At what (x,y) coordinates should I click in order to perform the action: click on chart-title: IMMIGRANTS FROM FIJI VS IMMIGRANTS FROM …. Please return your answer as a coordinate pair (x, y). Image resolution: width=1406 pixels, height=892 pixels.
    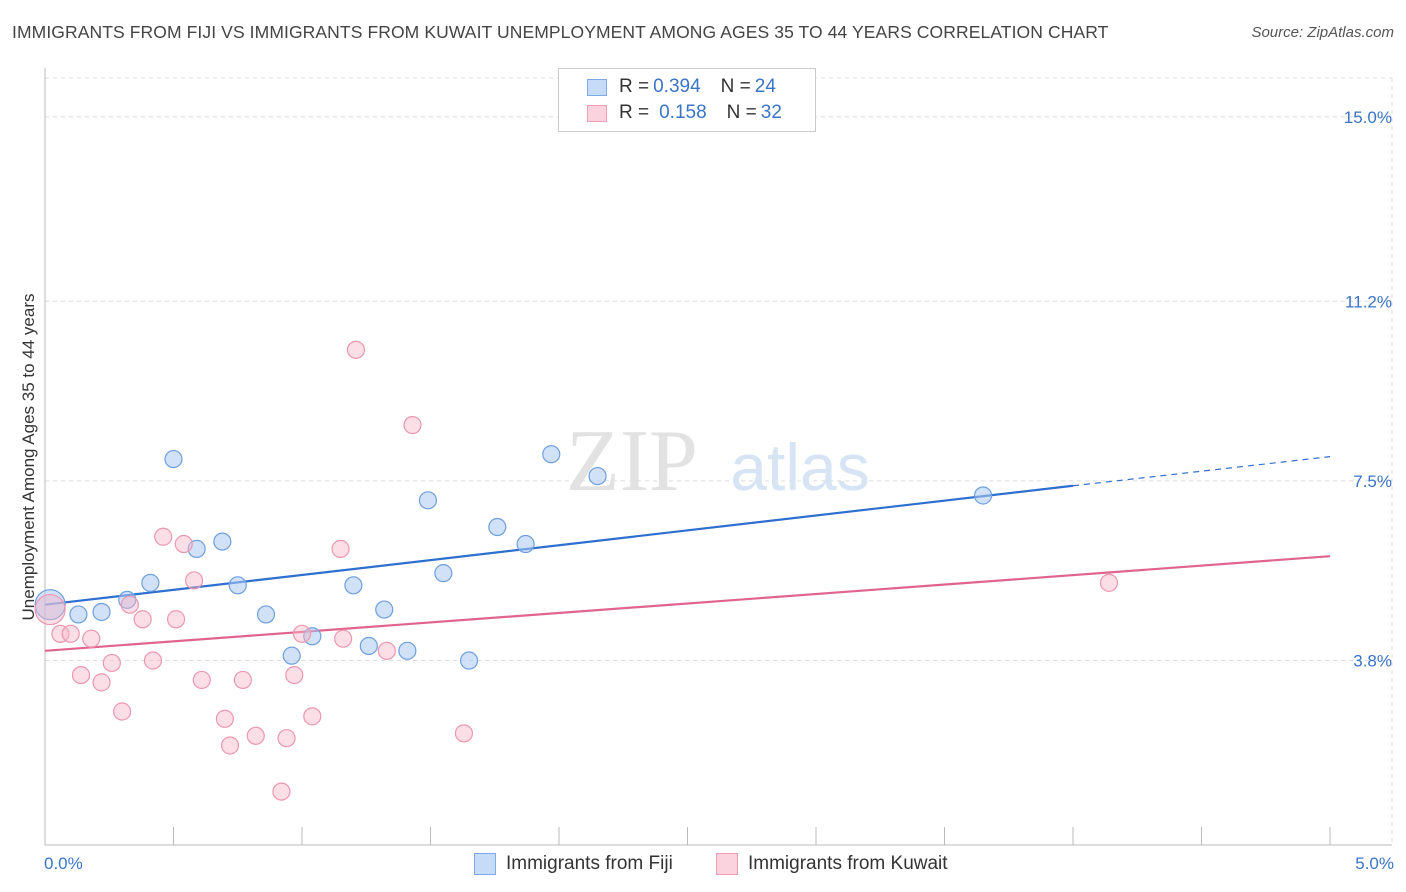
    Looking at the image, I should click on (560, 32).